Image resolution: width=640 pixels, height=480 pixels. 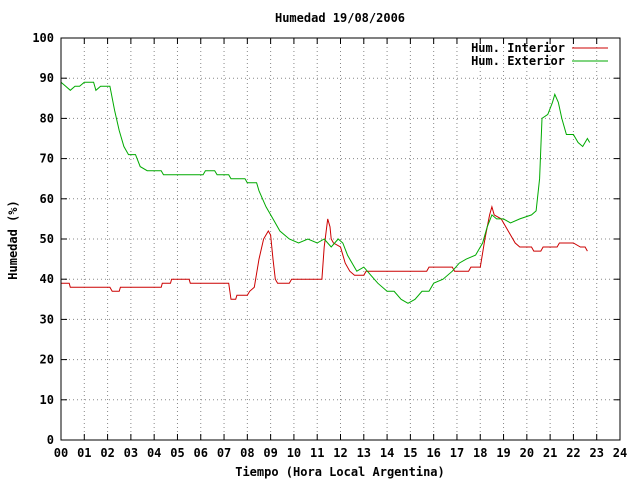 I want to click on legend-label-interior: Hum. Interior, so click(x=518, y=48).